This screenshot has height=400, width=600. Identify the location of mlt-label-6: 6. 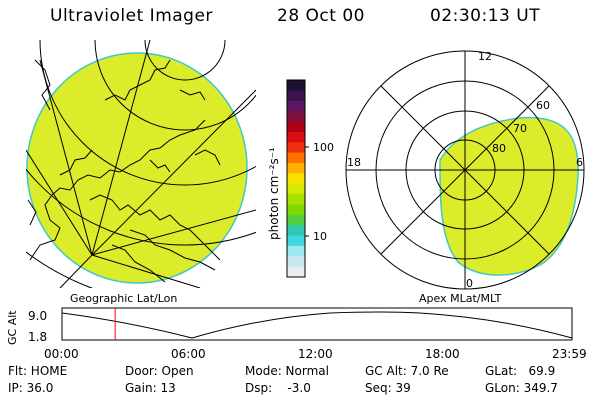
(579, 162).